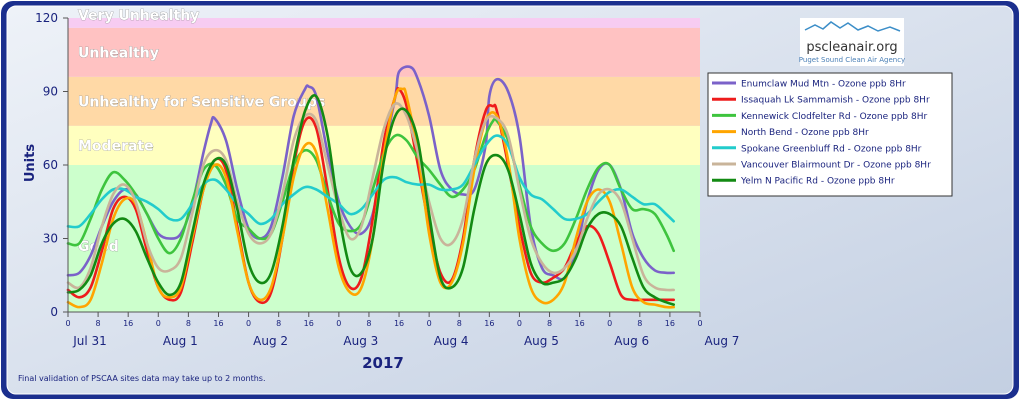 The image size is (1020, 400). What do you see at coordinates (722, 341) in the screenshot?
I see `x-day-label: Aug 7` at bounding box center [722, 341].